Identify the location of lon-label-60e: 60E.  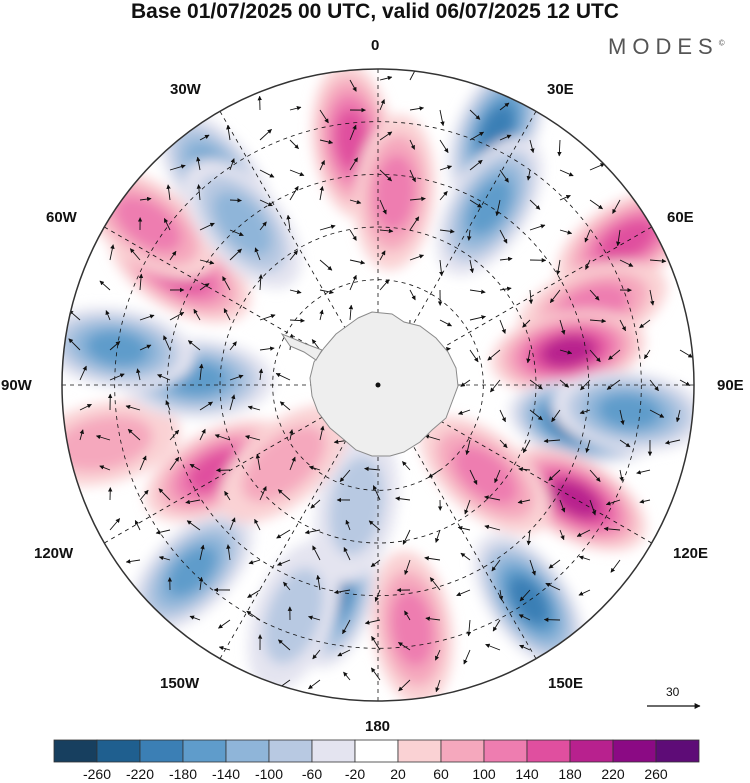
(680, 217).